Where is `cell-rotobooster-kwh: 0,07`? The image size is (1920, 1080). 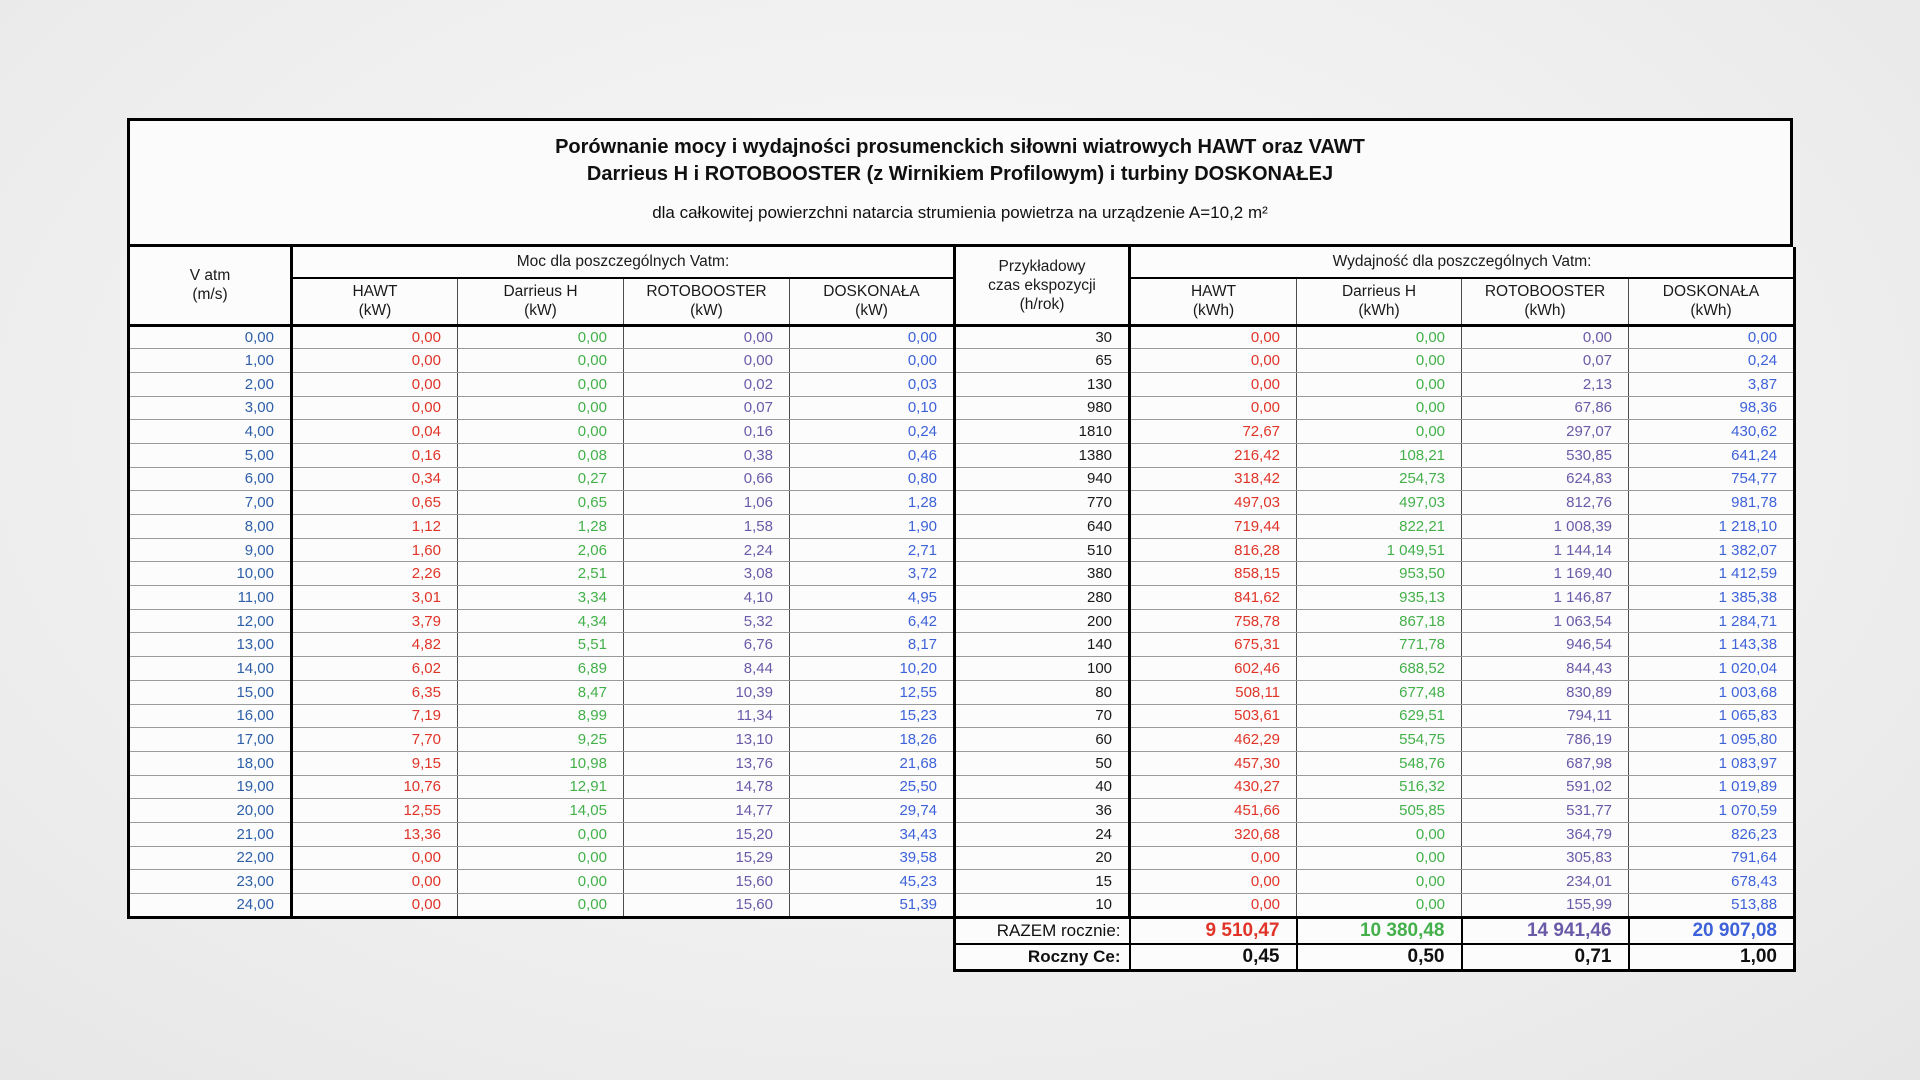
cell-rotobooster-kwh: 0,07 is located at coordinates (1545, 360).